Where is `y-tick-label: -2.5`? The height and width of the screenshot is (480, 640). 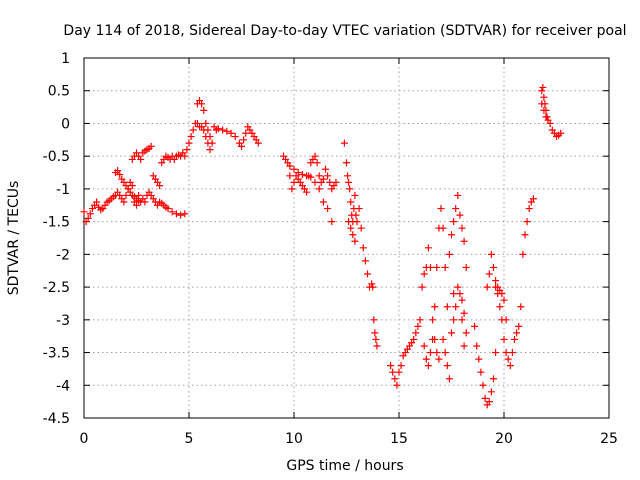
y-tick-label: -2.5 is located at coordinates (56, 288).